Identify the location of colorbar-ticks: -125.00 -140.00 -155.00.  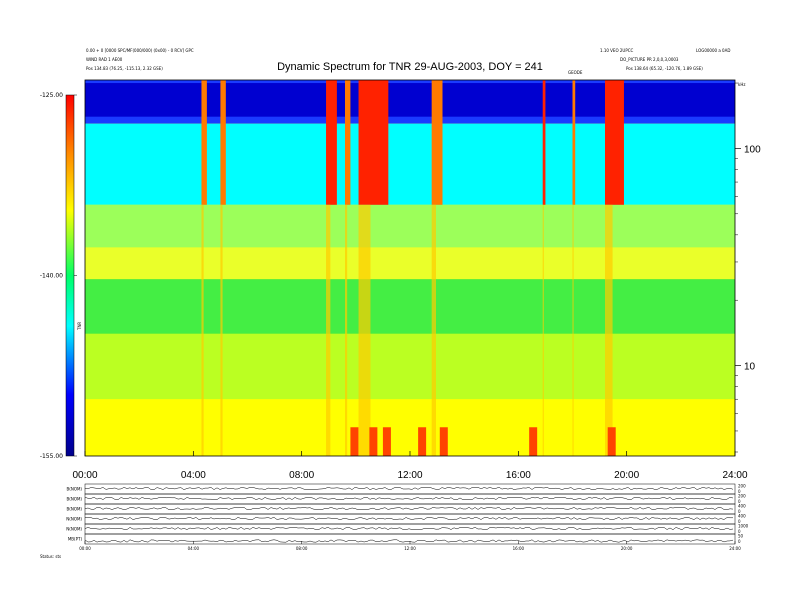
(58, 276).